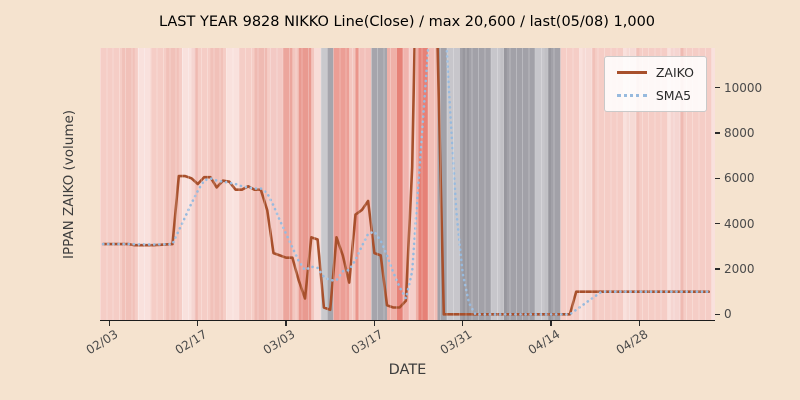 The width and height of the screenshot is (800, 400). Describe the element at coordinates (456, 342) in the screenshot. I see `x-tick-label: 03/31` at that location.